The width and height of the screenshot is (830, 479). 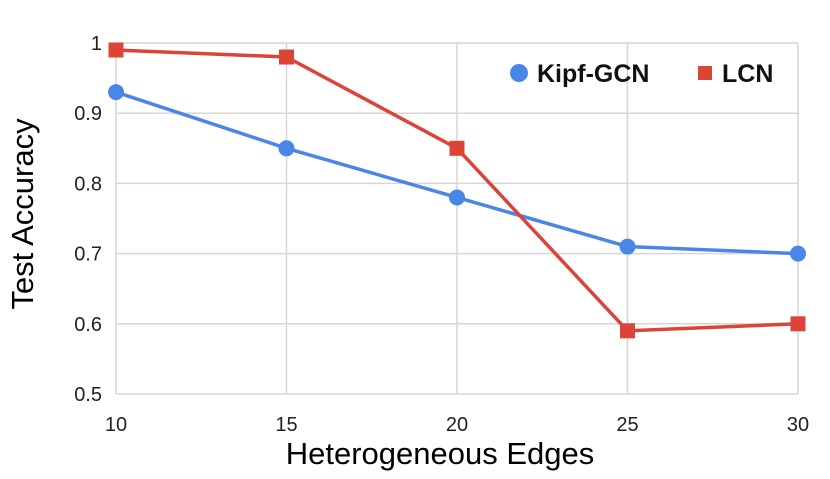 I want to click on y-tick-label: 0.8, so click(x=88, y=184).